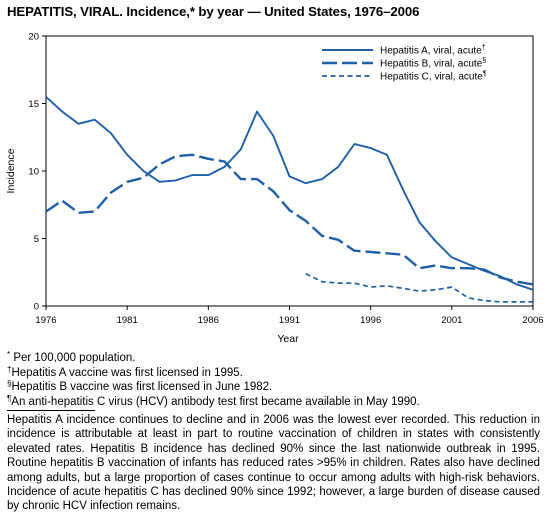 The height and width of the screenshot is (517, 546). Describe the element at coordinates (51, 410) in the screenshot. I see `separator-rule` at that location.